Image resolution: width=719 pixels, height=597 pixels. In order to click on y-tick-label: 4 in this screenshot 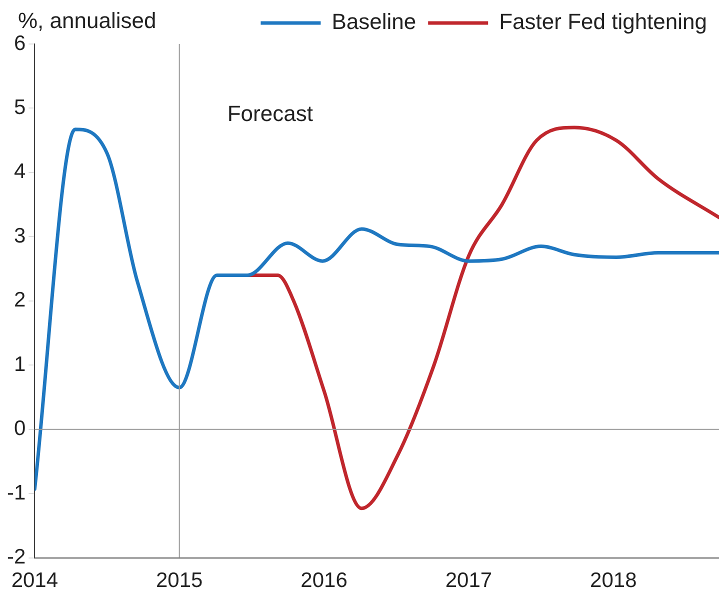, I will do `click(20, 172)`.